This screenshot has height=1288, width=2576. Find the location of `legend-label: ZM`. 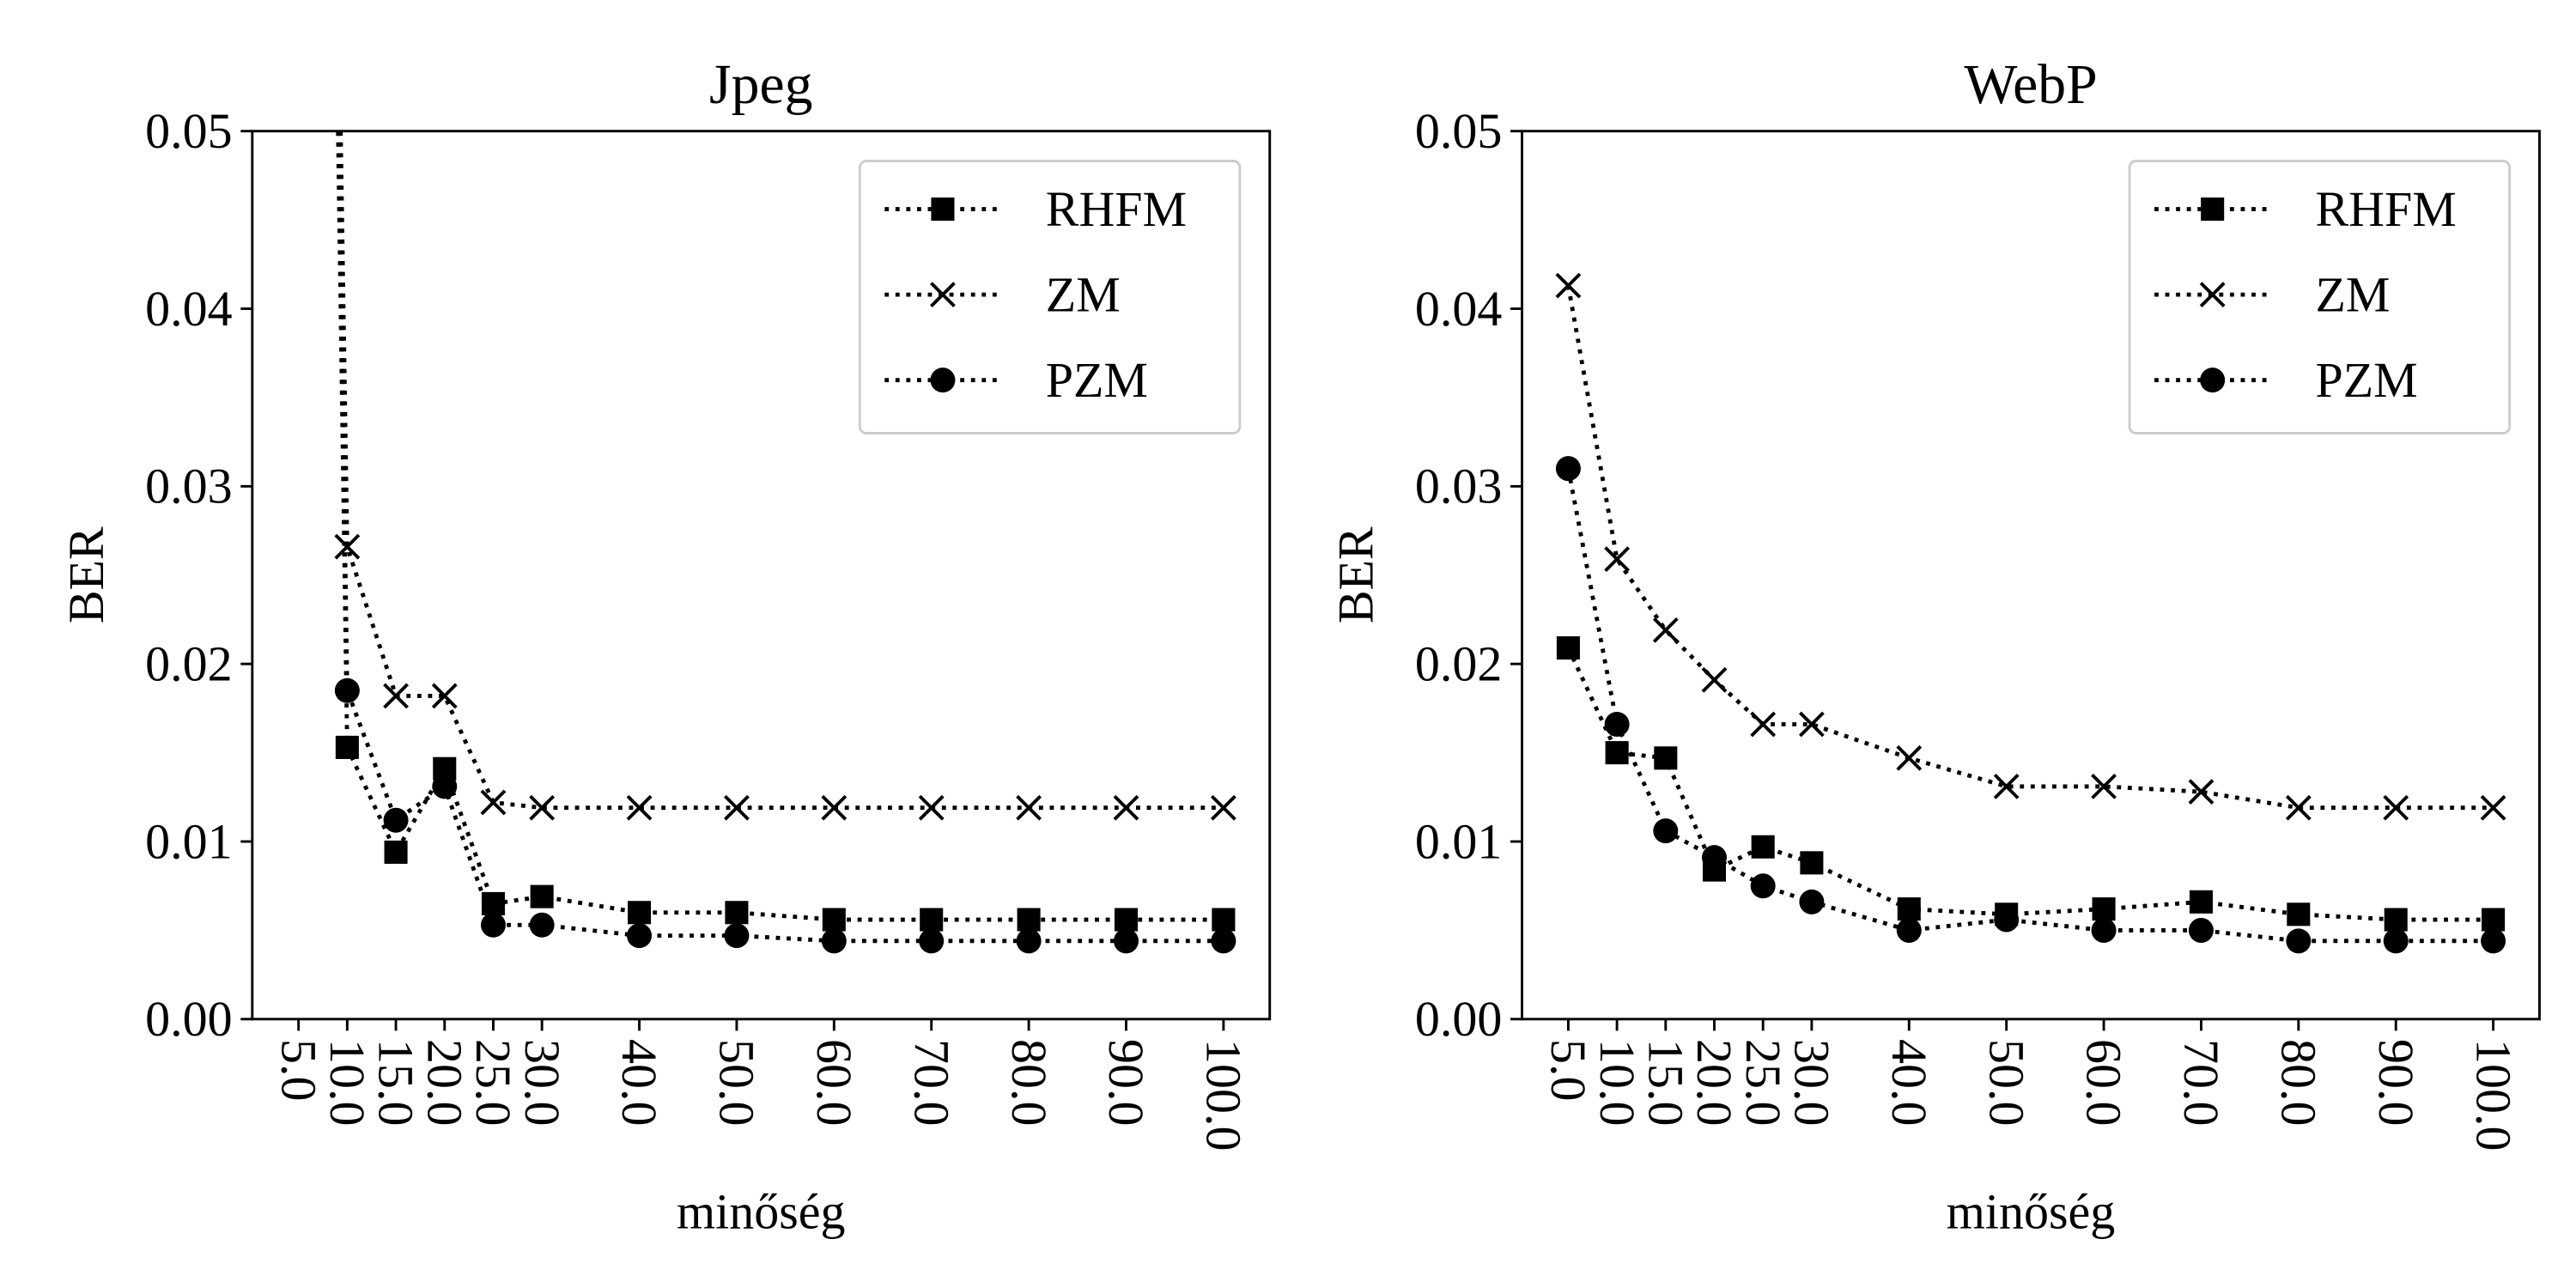

legend-label: ZM is located at coordinates (2353, 294).